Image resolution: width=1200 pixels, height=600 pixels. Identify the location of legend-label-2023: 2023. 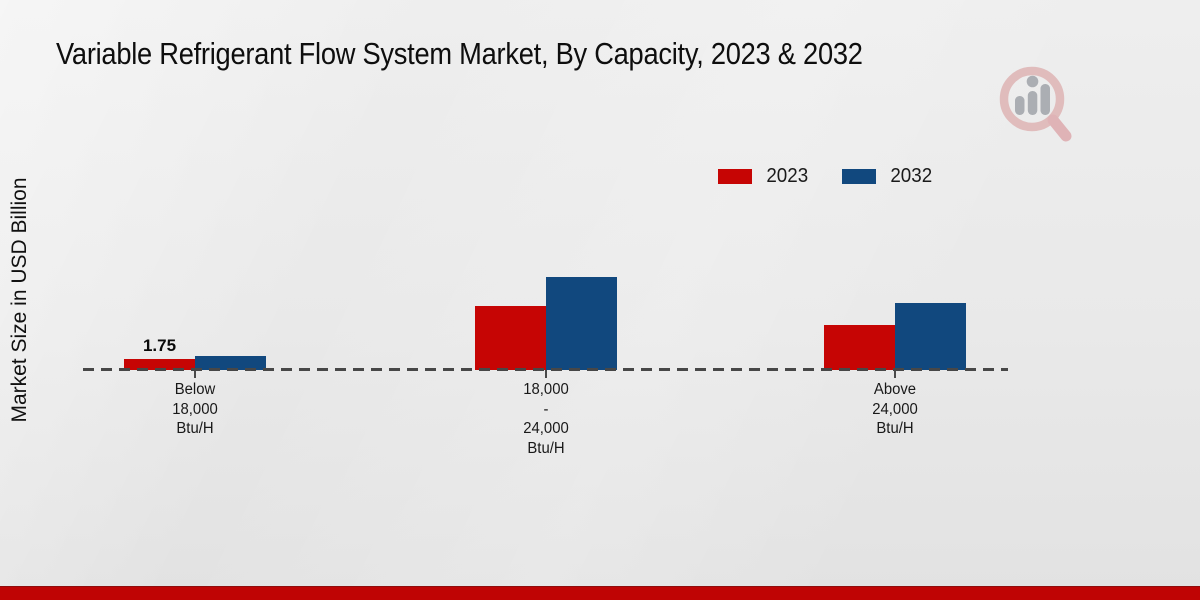
(787, 176).